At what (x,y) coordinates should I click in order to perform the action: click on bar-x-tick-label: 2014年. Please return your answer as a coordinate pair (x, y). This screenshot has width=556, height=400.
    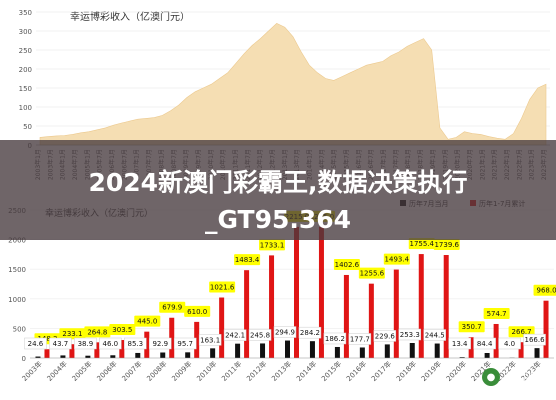
    Looking at the image, I should click on (306, 371).